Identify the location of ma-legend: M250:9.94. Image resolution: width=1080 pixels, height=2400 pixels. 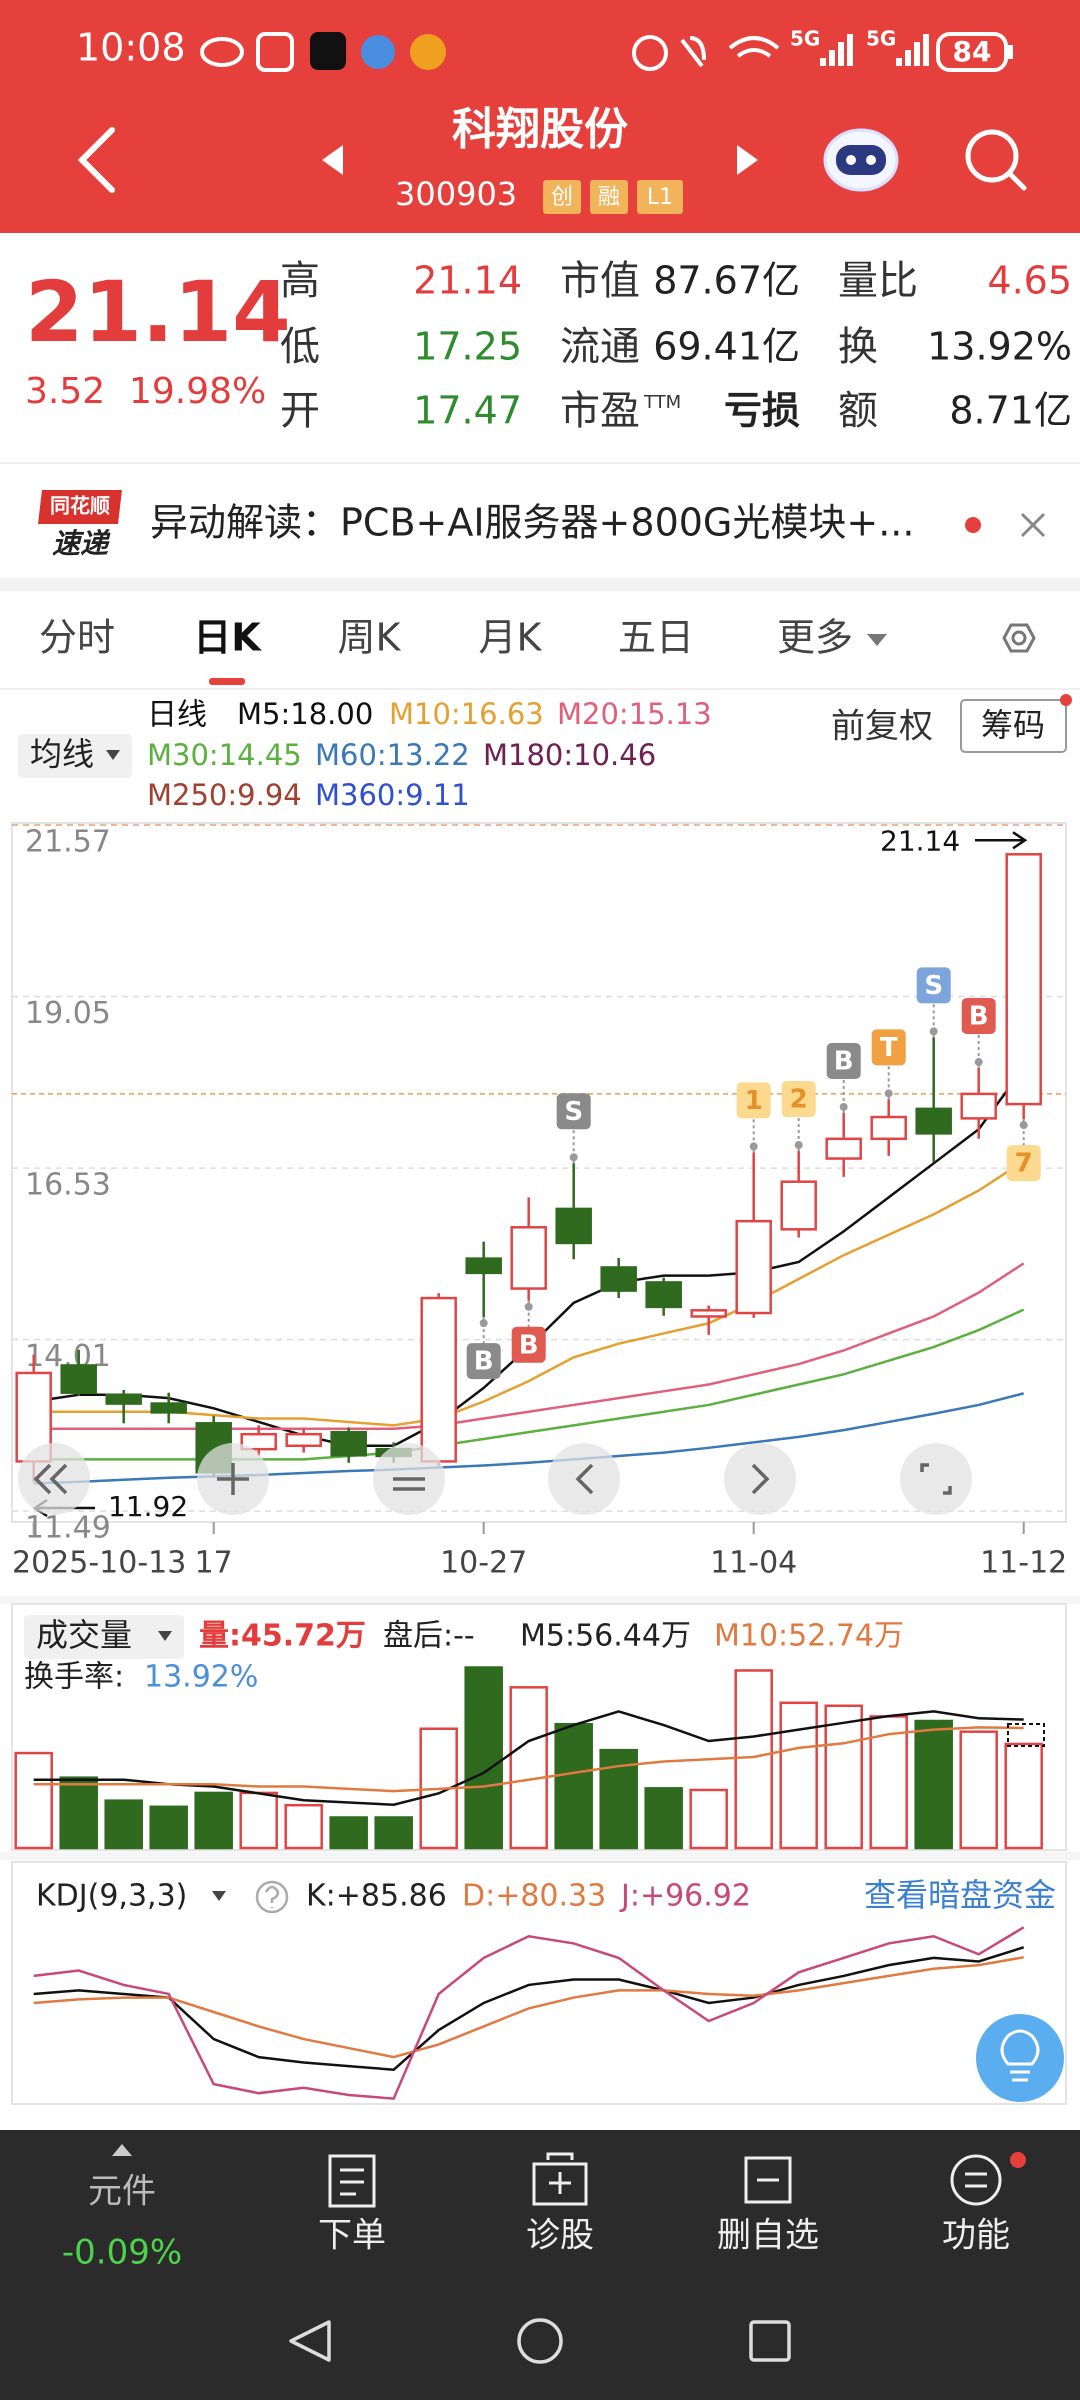
(224, 795).